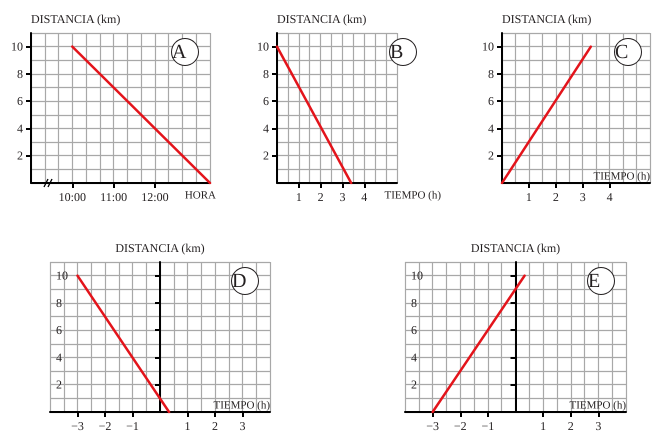  I want to click on x-tick-label: 10:00, so click(72, 197).